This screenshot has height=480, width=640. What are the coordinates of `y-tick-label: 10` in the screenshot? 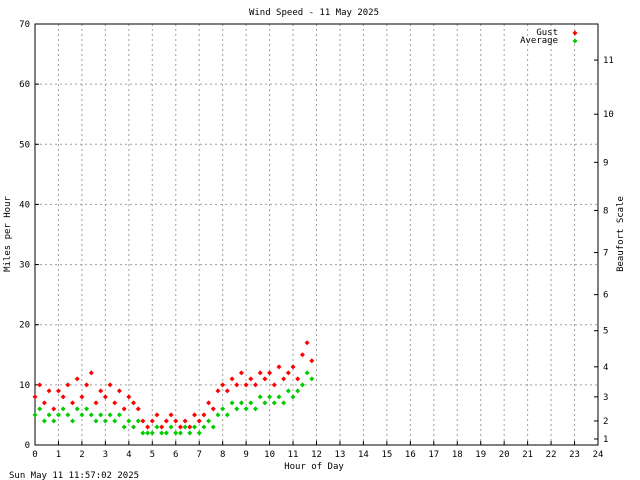 It's located at (24, 386).